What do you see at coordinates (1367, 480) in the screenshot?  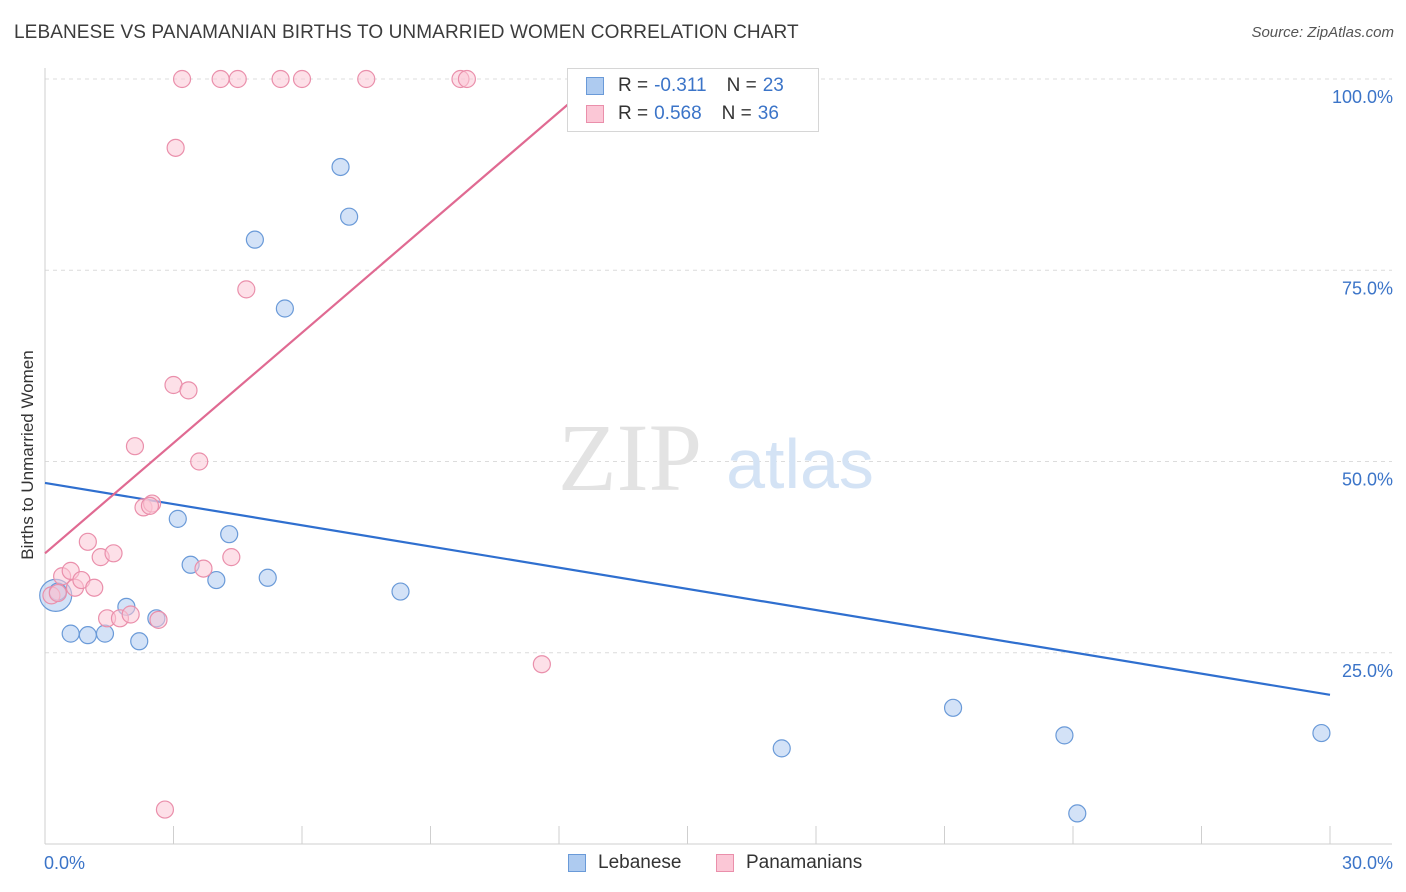 I see `y-tick-label: 50.0%` at bounding box center [1367, 480].